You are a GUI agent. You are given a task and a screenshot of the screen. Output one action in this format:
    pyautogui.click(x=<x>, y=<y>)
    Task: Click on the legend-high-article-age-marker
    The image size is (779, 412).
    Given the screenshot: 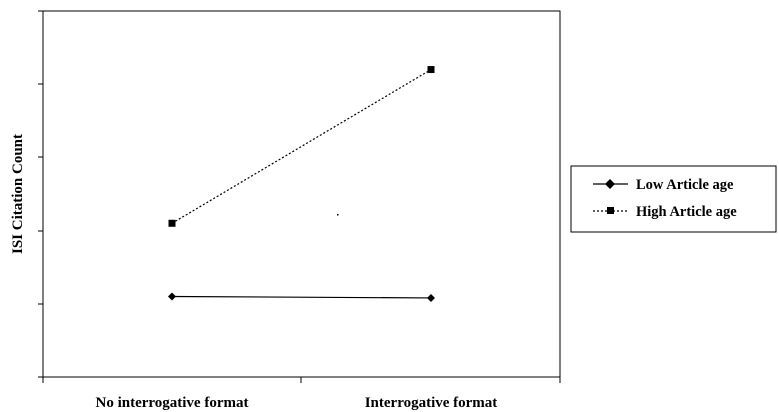 What is the action you would take?
    pyautogui.click(x=610, y=210)
    